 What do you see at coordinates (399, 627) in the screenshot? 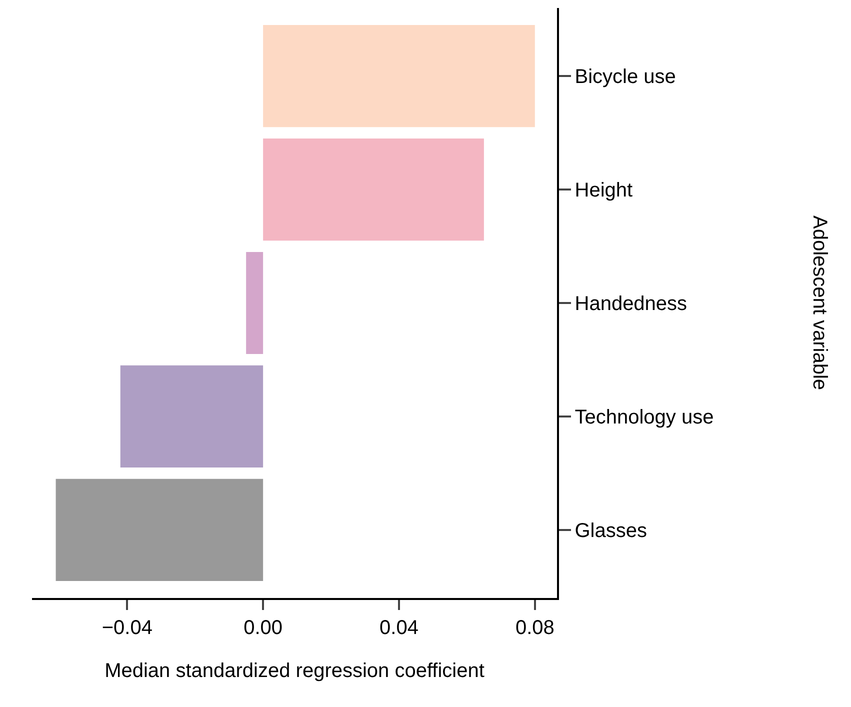
I see `x-tick-label: 0.04` at bounding box center [399, 627].